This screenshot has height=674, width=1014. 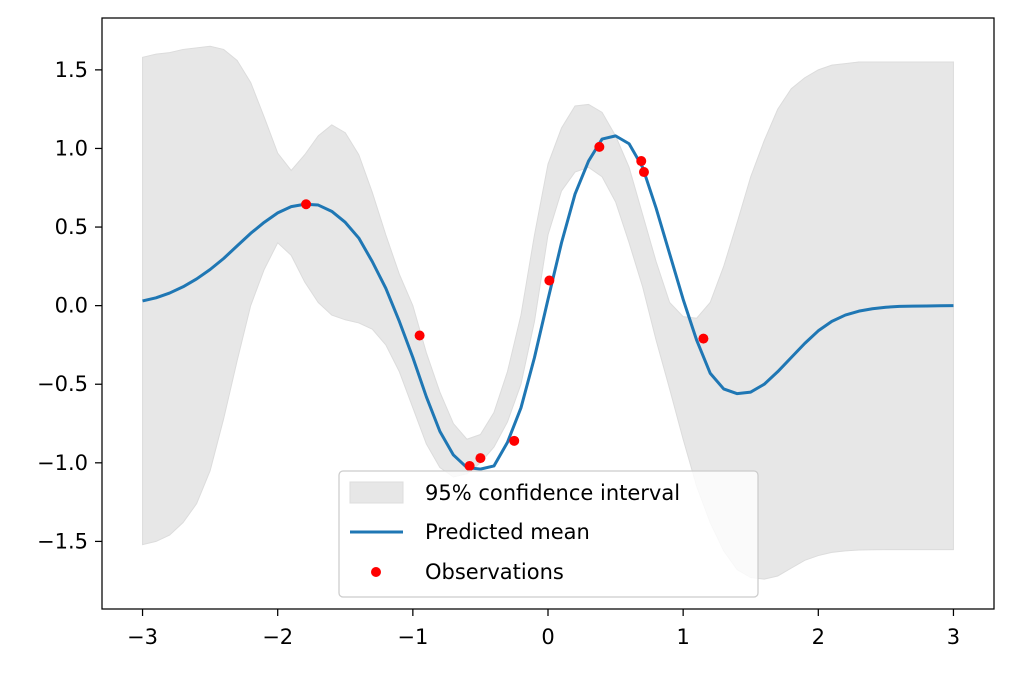 I want to click on legend-swatch-confidence, so click(x=376, y=492).